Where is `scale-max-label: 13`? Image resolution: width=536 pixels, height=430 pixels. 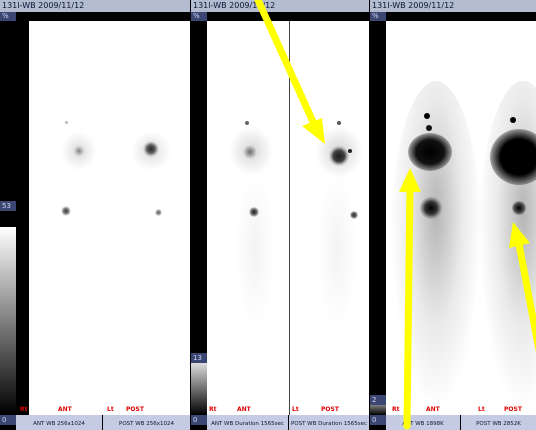 scale-max-label: 13 is located at coordinates (199, 358).